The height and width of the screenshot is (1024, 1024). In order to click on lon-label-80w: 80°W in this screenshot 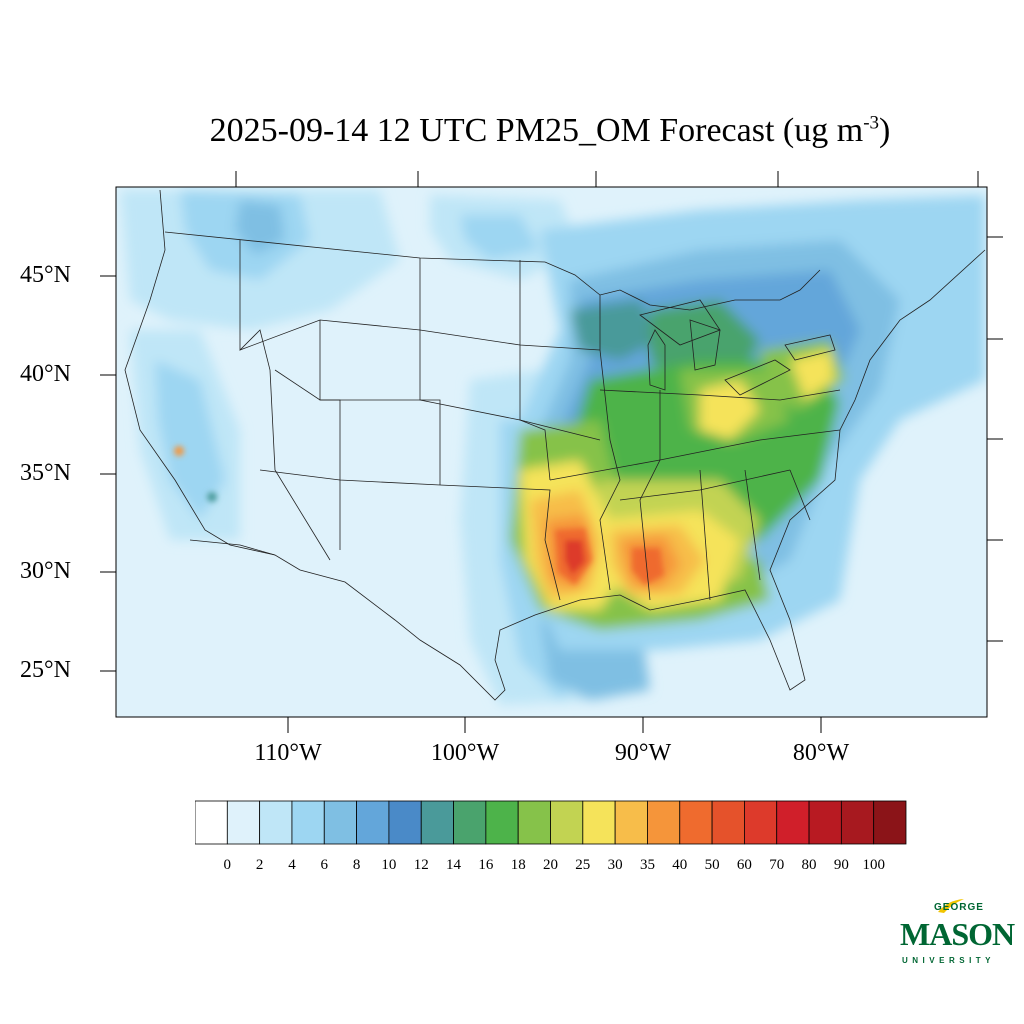, I will do `click(821, 753)`.